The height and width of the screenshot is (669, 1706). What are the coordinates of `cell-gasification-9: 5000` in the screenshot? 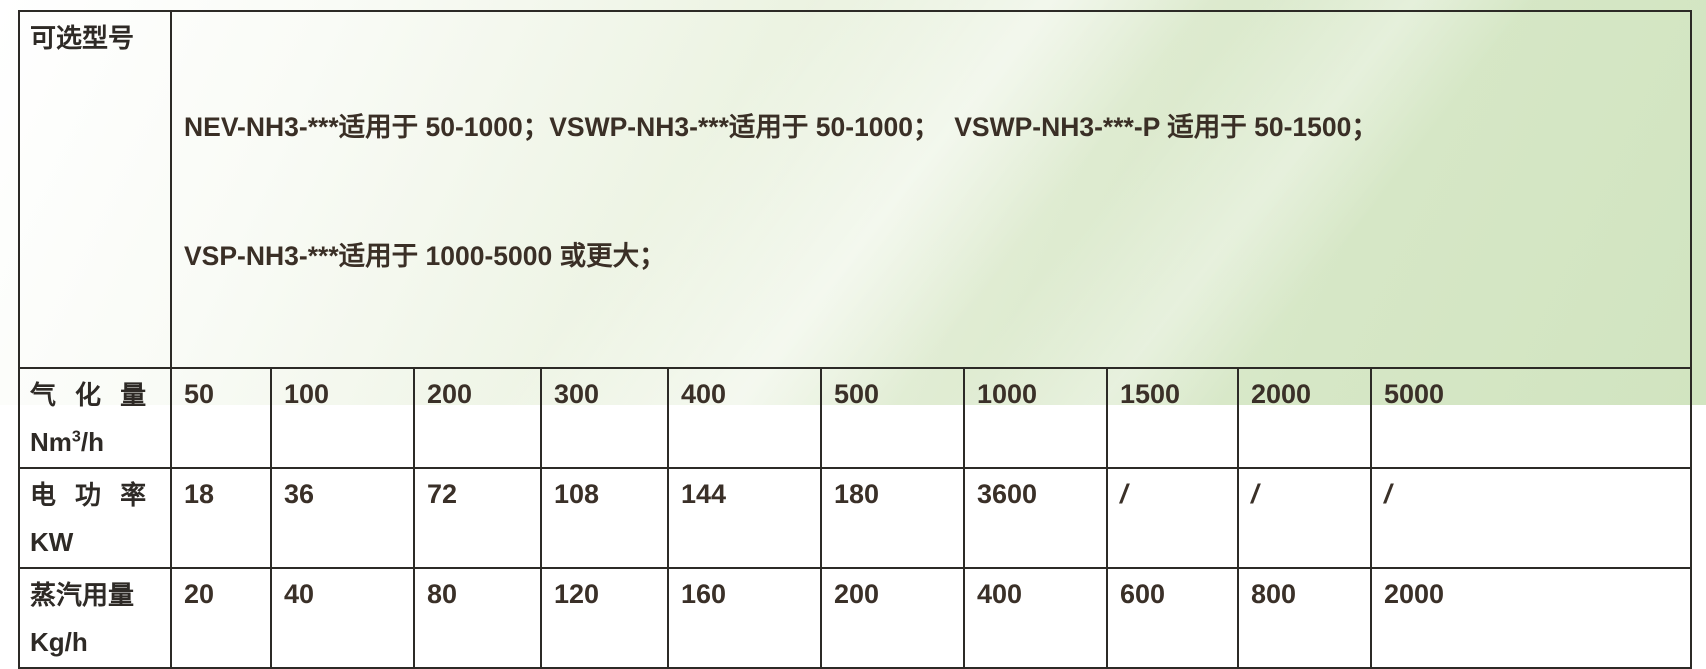 It's located at (1531, 418).